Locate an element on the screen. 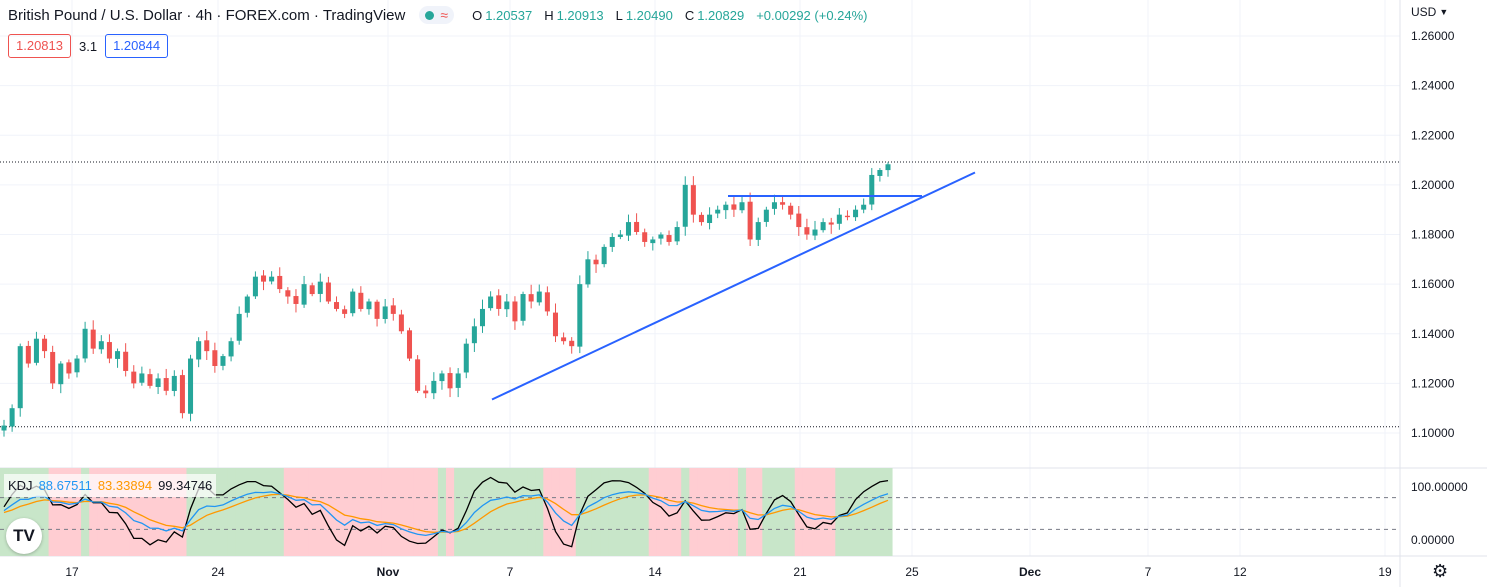 The width and height of the screenshot is (1487, 587). market-open-icon is located at coordinates (430, 15).